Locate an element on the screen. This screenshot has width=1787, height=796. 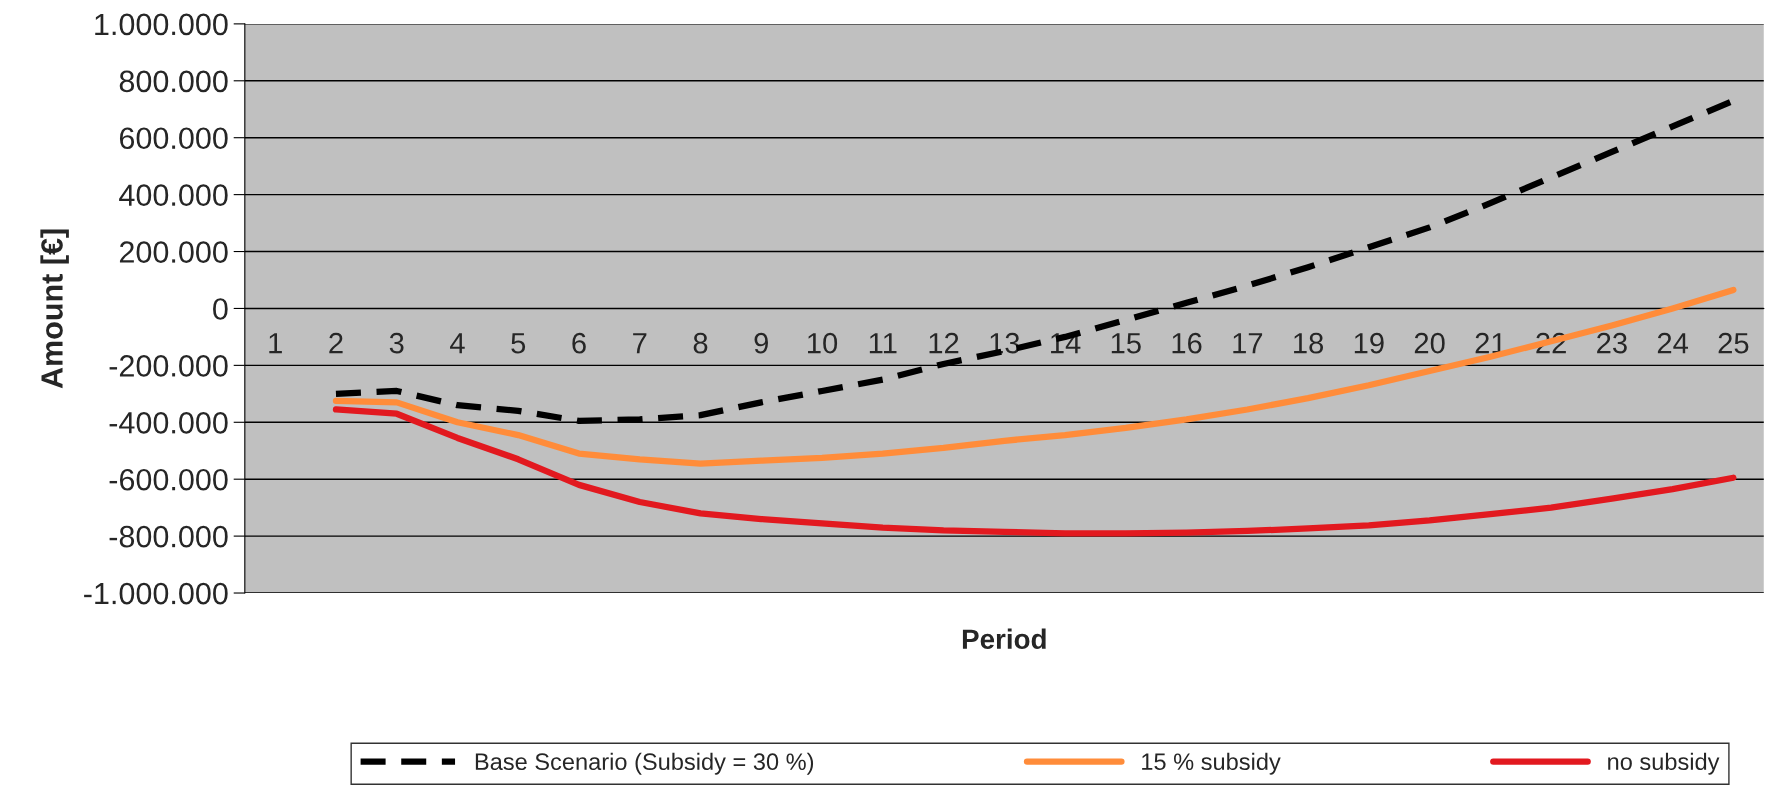
x-tick-label: 23 is located at coordinates (1612, 343).